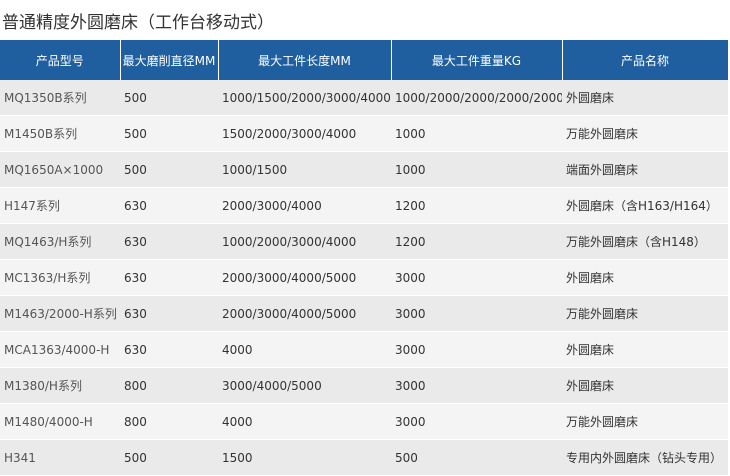 The height and width of the screenshot is (476, 730). What do you see at coordinates (304, 169) in the screenshot?
I see `table-cell: 1000/1500` at bounding box center [304, 169].